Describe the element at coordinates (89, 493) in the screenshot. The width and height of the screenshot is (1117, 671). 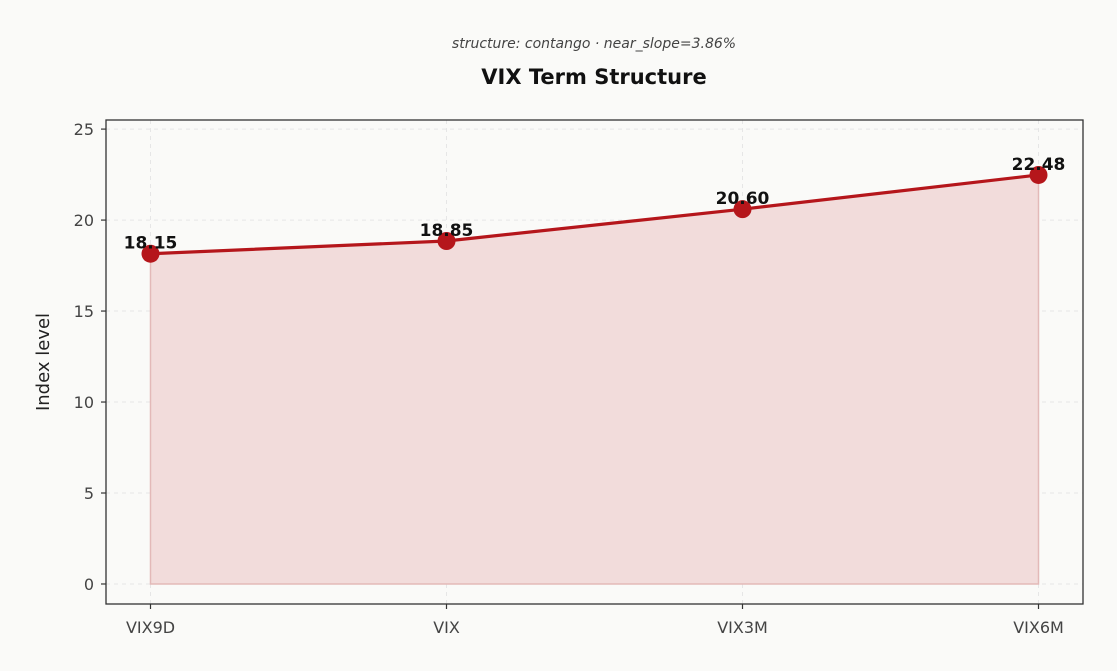
I see `y-tick-label: 5` at that location.